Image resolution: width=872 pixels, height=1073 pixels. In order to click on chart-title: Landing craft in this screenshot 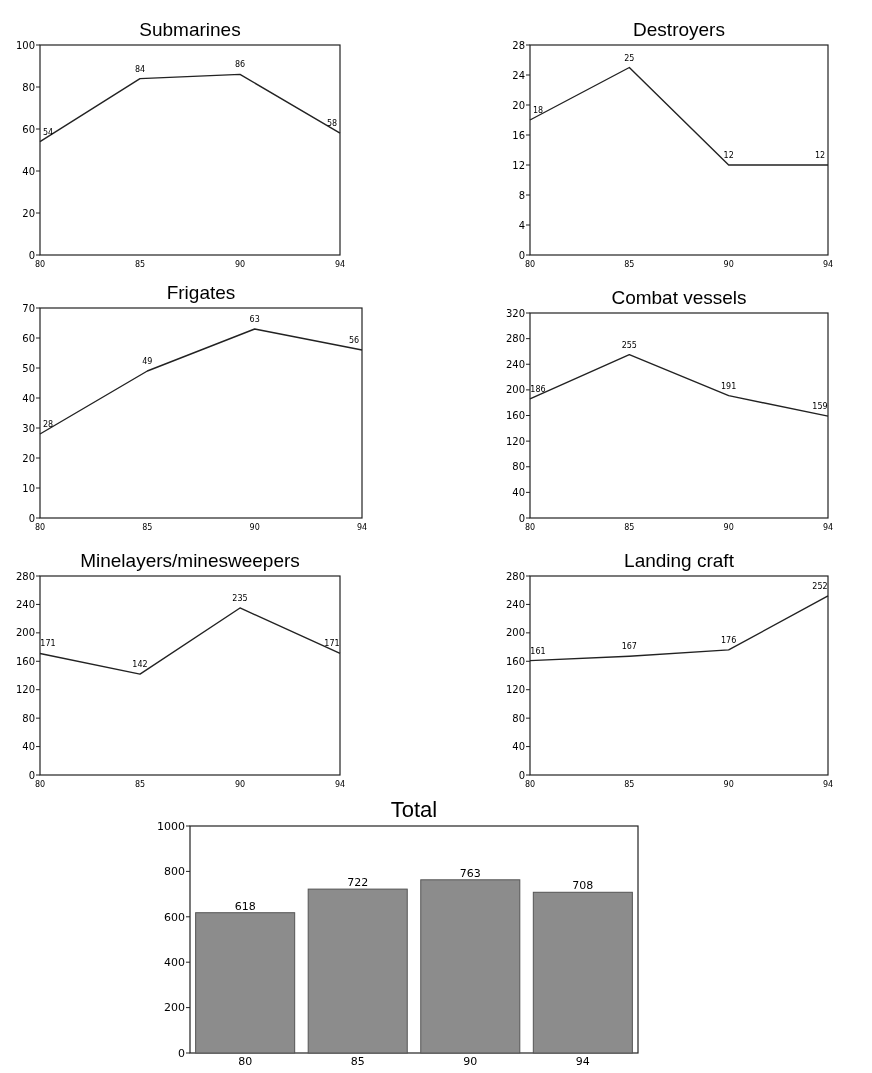, I will do `click(679, 560)`.